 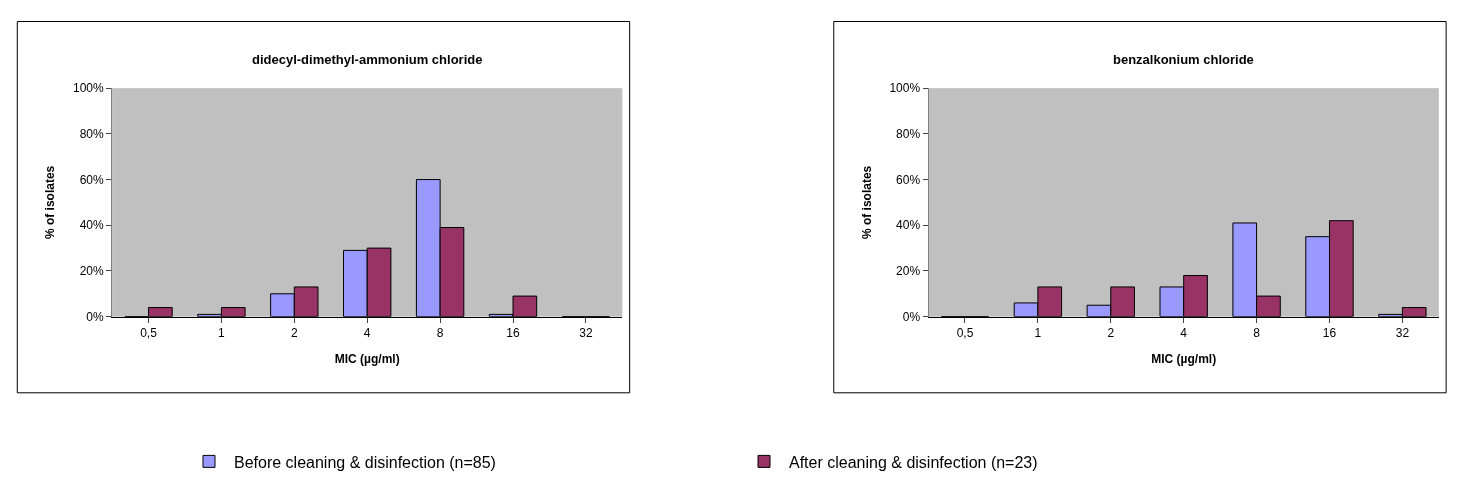 I want to click on legend-label: Before cleaning & disinfection (n=85), so click(x=365, y=462).